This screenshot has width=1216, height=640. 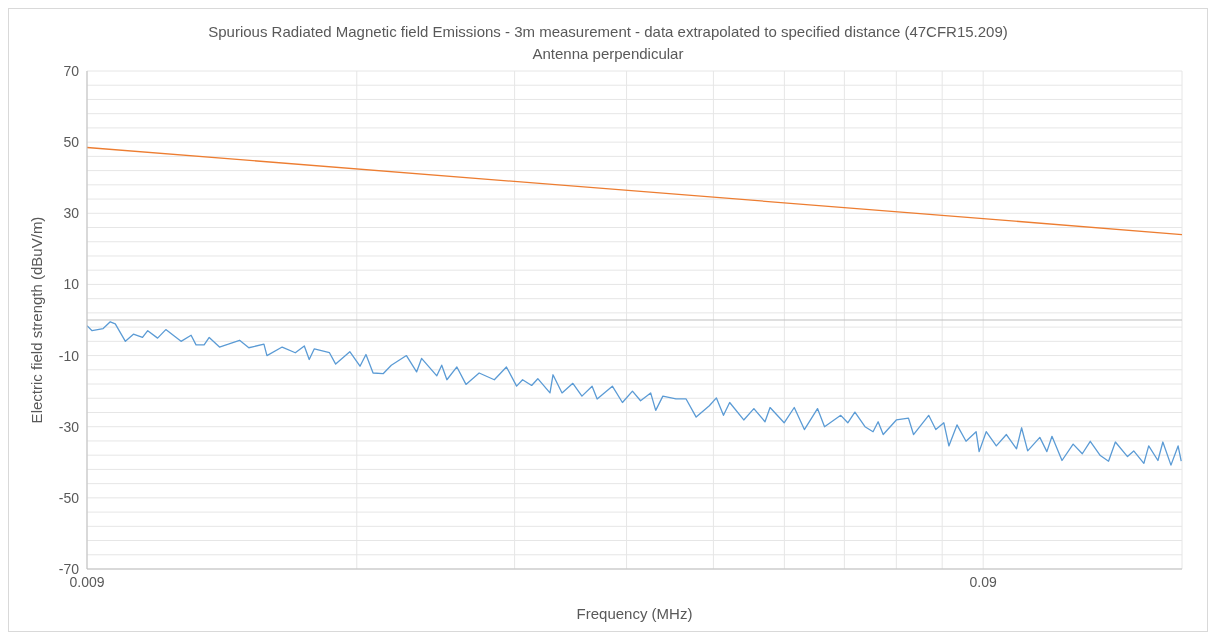 I want to click on x-tick-label: 0.09, so click(x=983, y=581).